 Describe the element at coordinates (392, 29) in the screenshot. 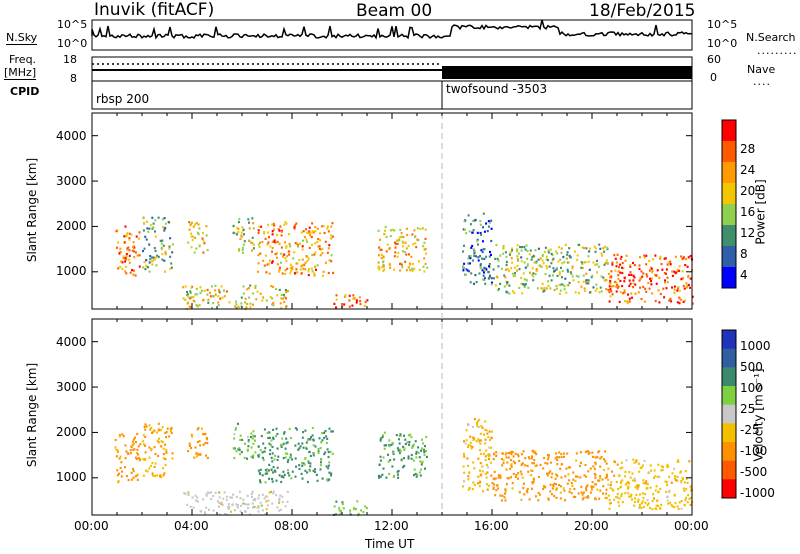

I see `nsky-trace` at that location.